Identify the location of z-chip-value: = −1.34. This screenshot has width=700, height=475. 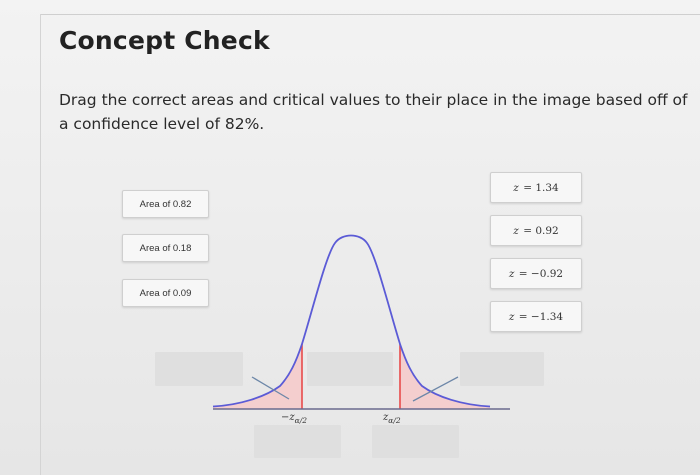
(541, 316).